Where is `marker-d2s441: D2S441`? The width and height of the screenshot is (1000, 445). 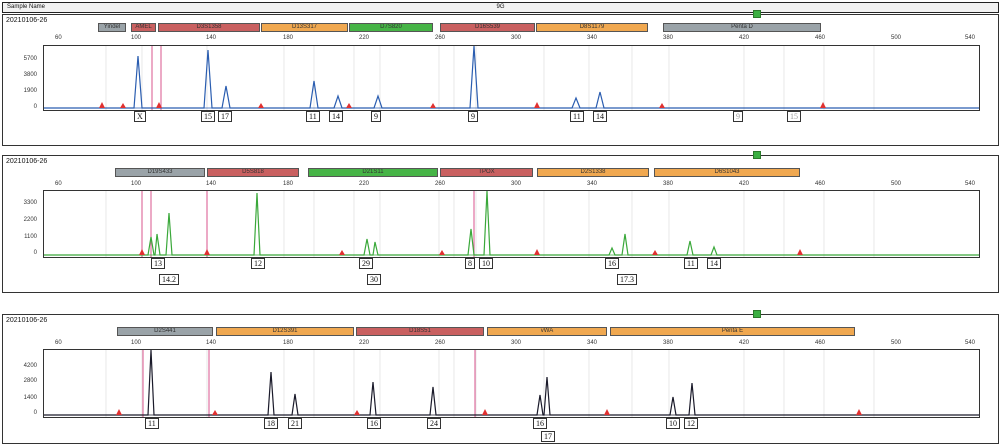 marker-d2s441: D2S441 is located at coordinates (165, 331).